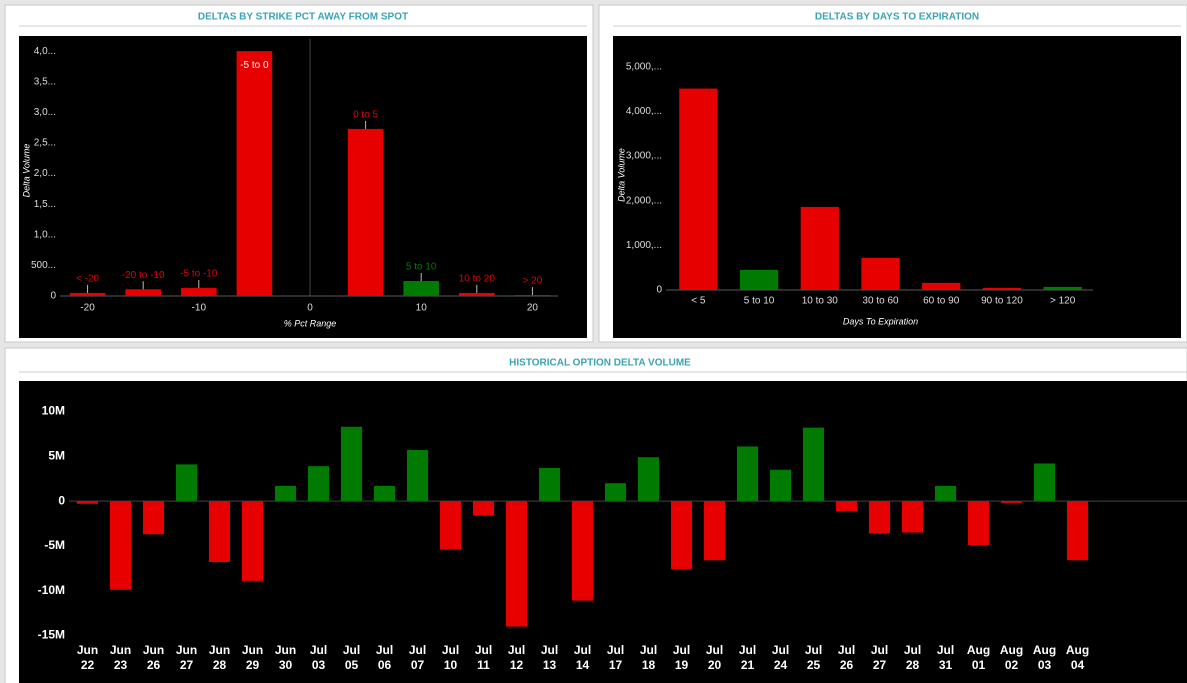 This screenshot has width=1187, height=683. What do you see at coordinates (285, 657) in the screenshot?
I see `x-tick-label: Jun 30` at bounding box center [285, 657].